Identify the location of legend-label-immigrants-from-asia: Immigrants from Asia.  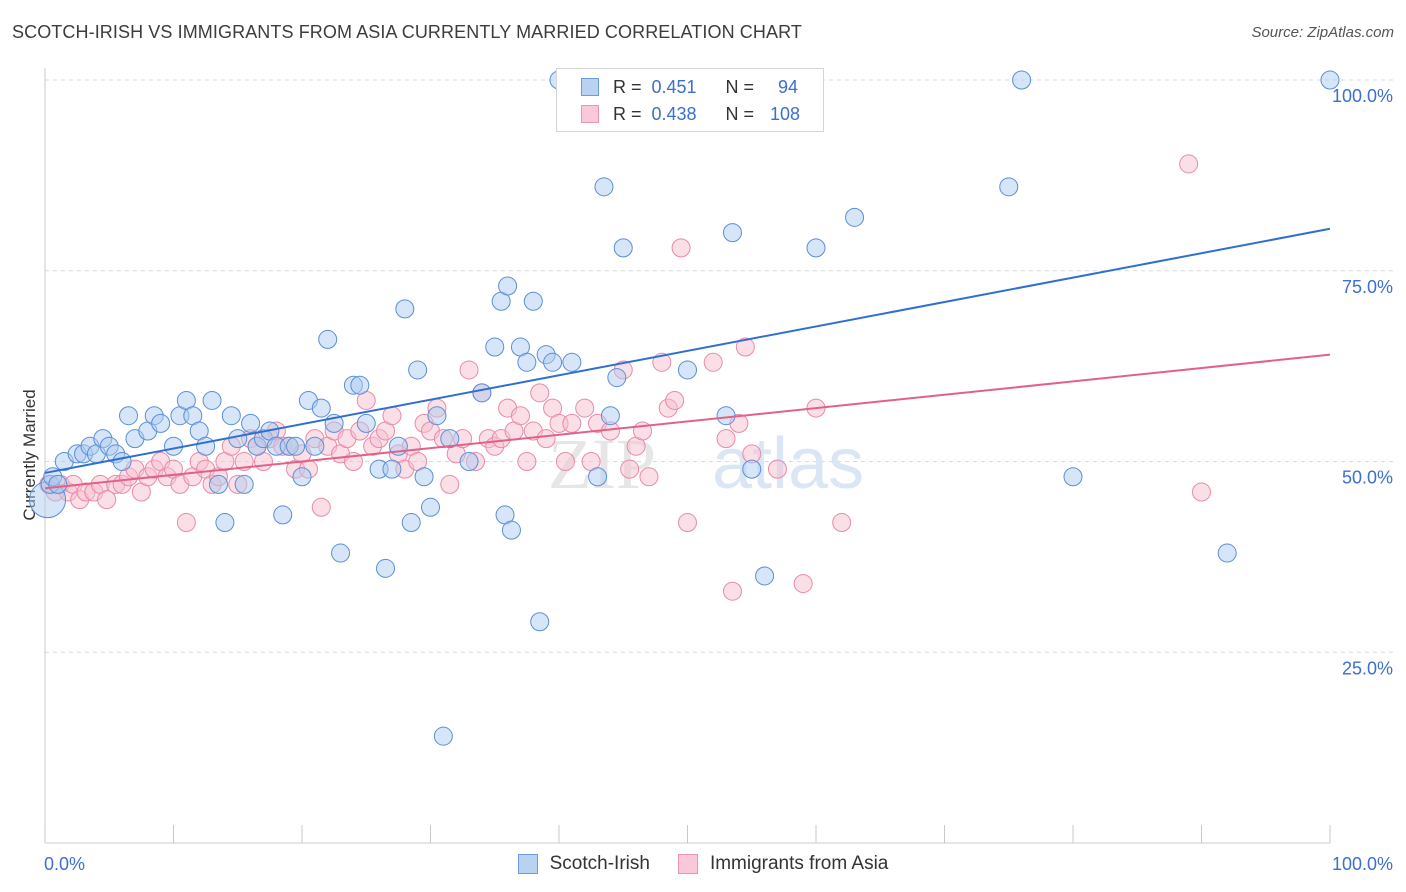
(799, 863).